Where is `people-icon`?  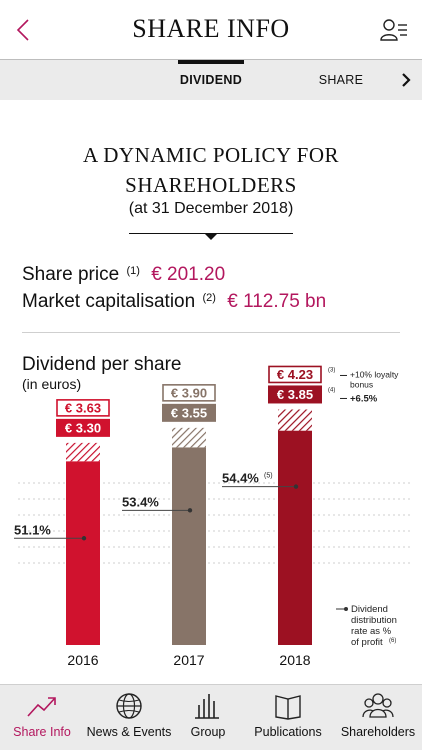 people-icon is located at coordinates (378, 705).